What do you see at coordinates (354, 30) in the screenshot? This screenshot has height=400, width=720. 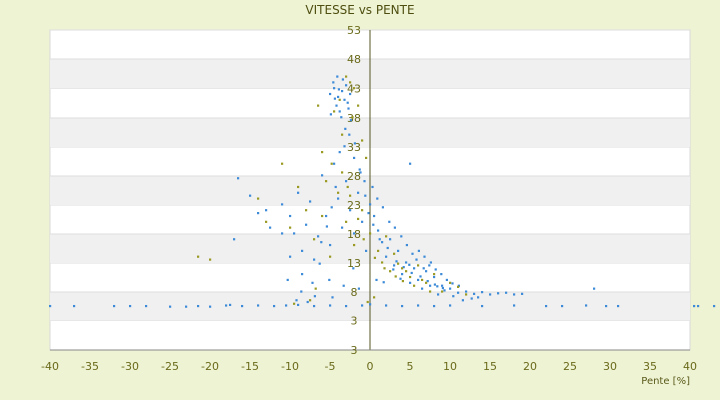 I see `y-tick-label: 53` at bounding box center [354, 30].